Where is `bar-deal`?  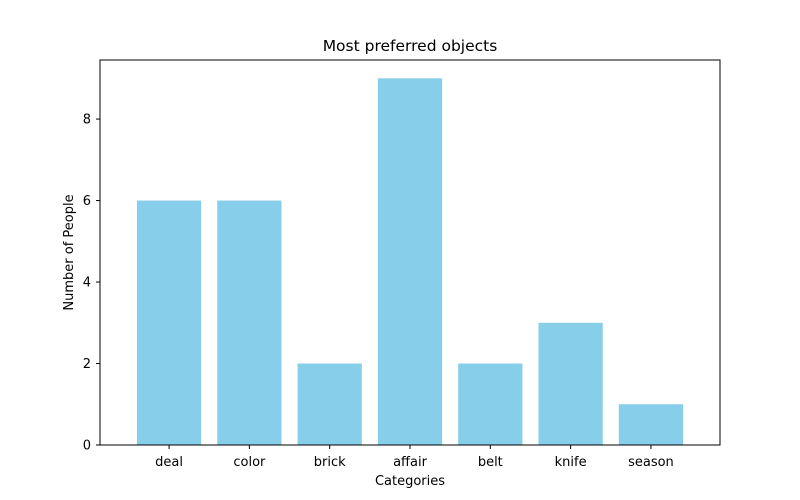
bar-deal is located at coordinates (169, 322).